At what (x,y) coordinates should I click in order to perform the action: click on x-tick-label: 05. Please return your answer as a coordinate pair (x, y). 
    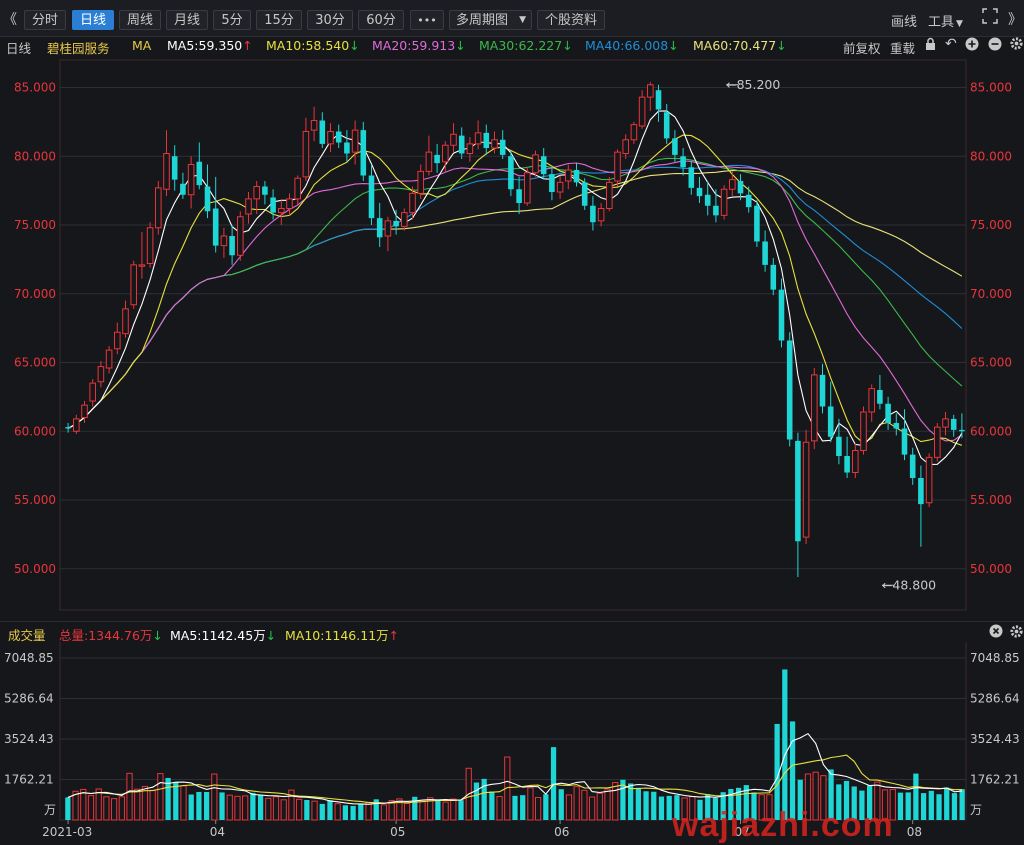
    Looking at the image, I should click on (397, 832).